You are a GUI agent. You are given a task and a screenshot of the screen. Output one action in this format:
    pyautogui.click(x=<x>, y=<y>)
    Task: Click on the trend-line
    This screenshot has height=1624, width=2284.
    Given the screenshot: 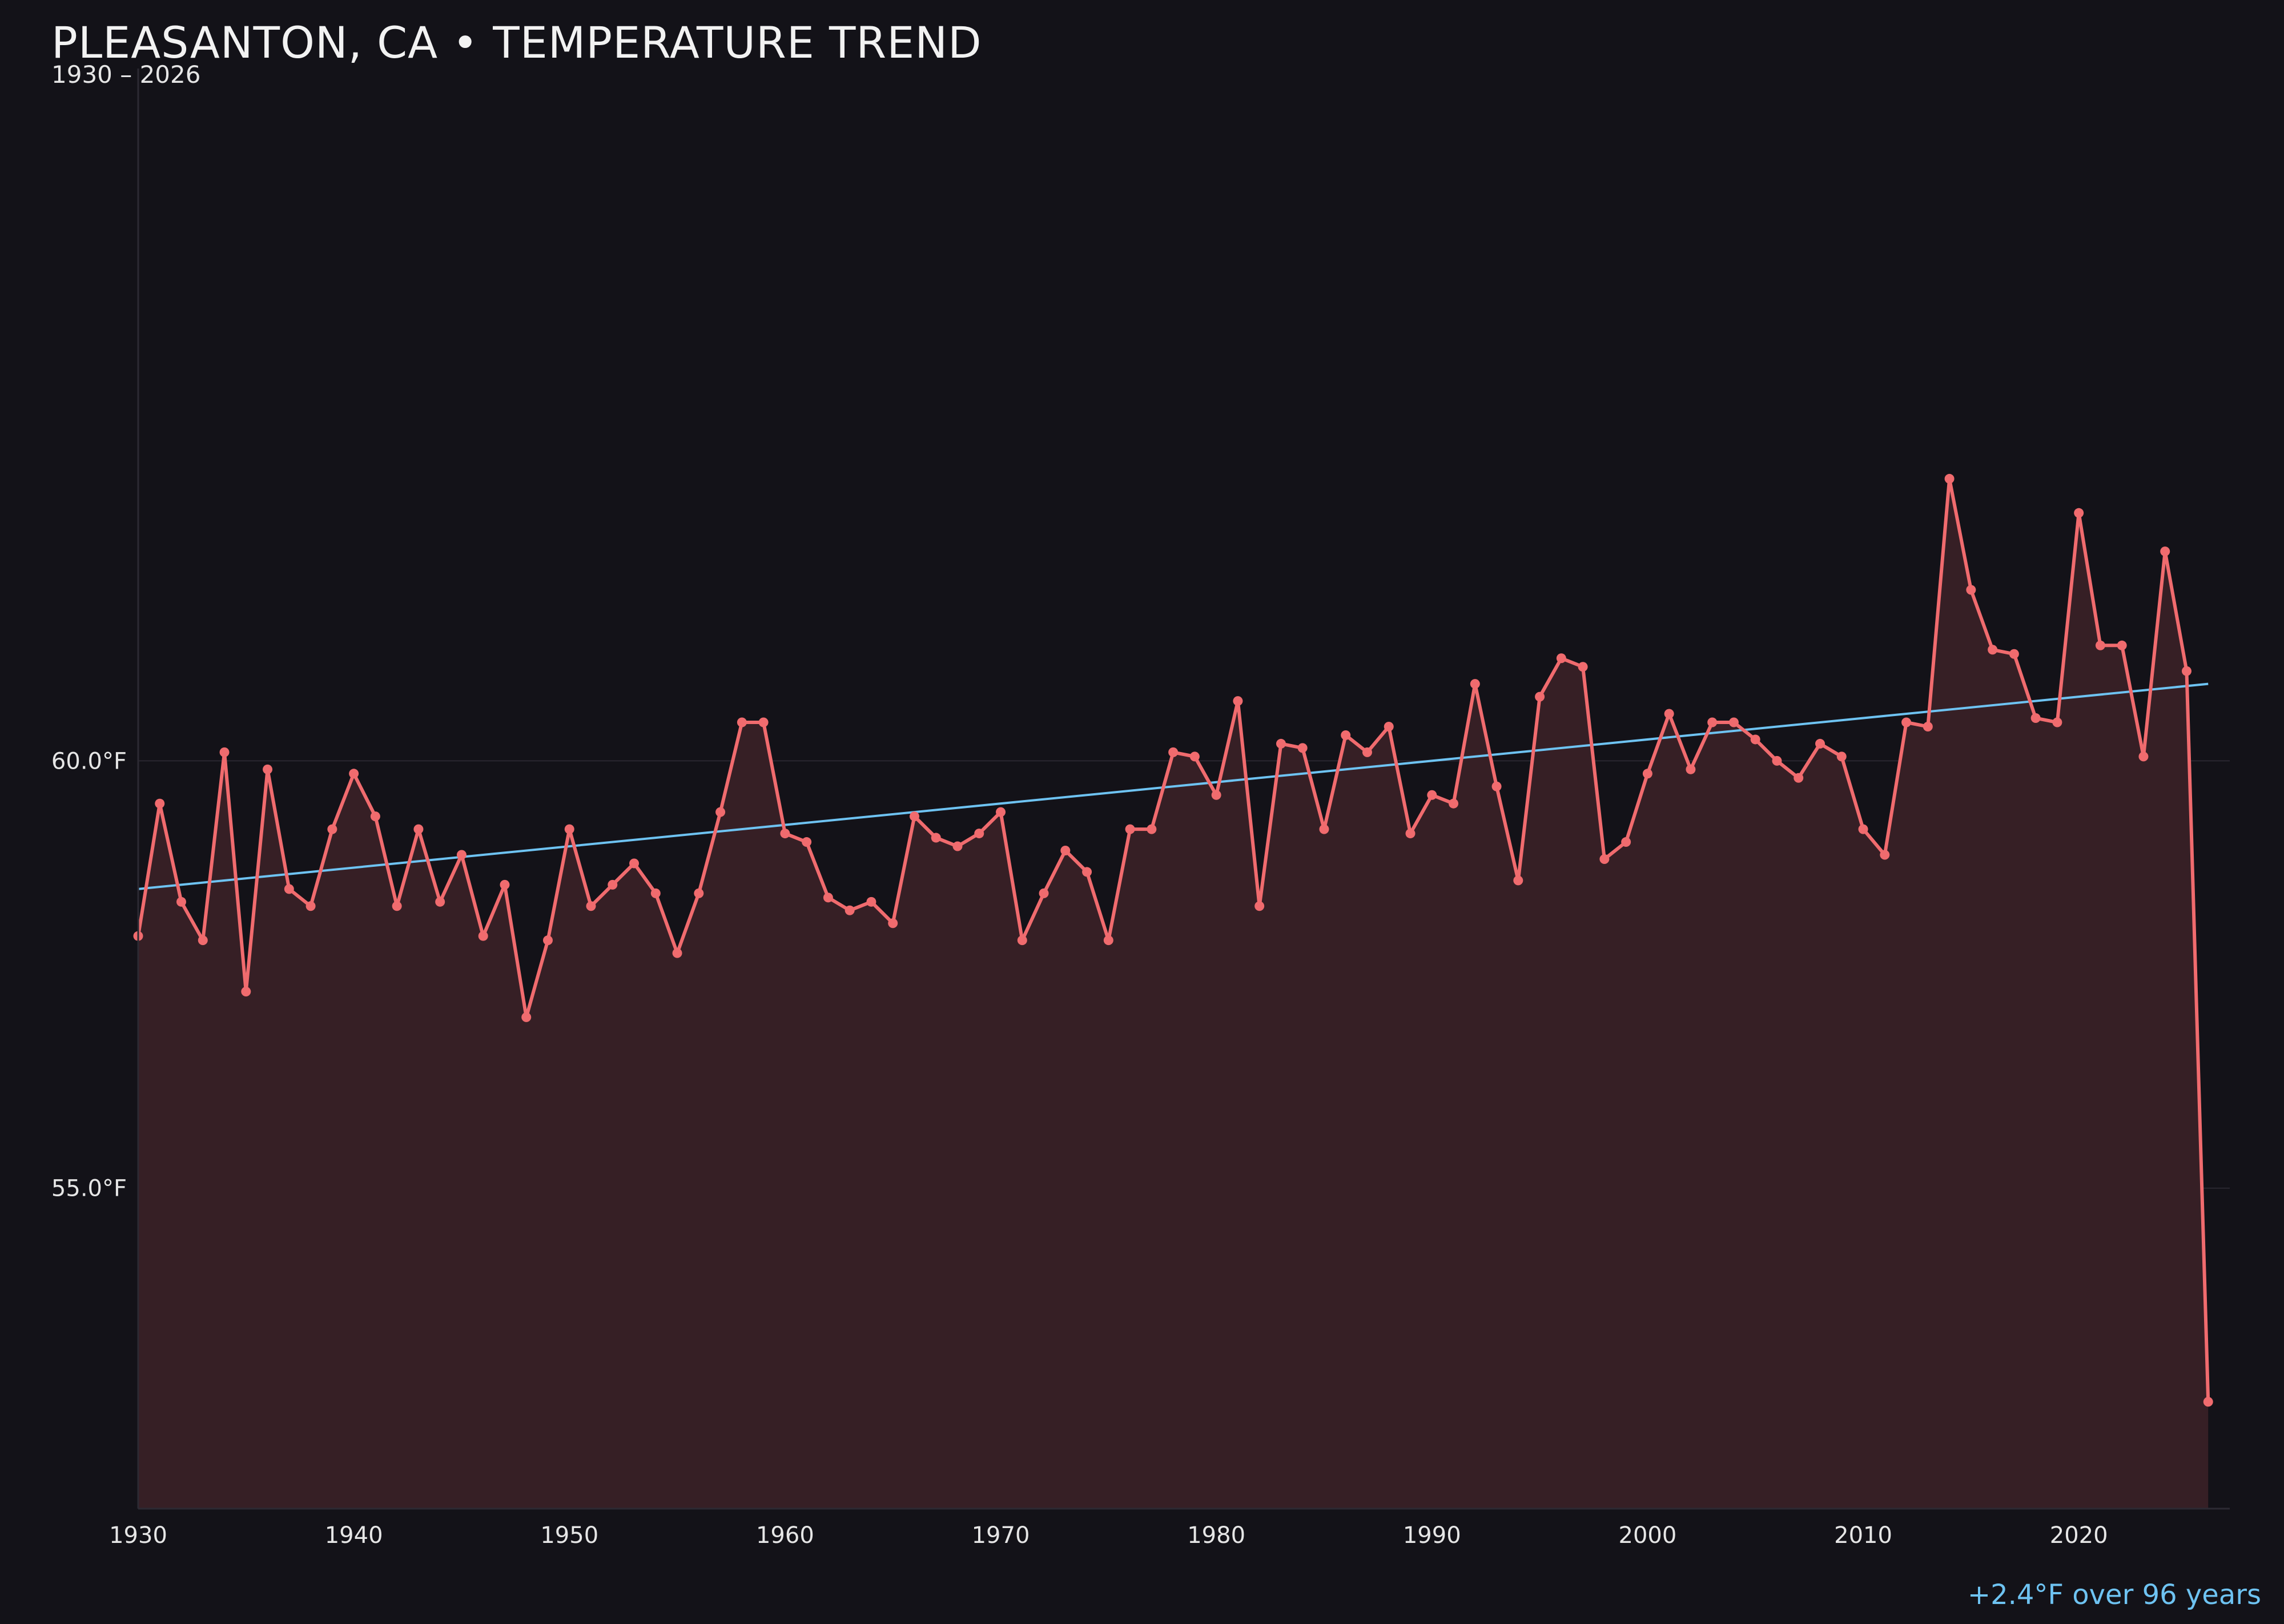 What is the action you would take?
    pyautogui.click(x=1173, y=786)
    